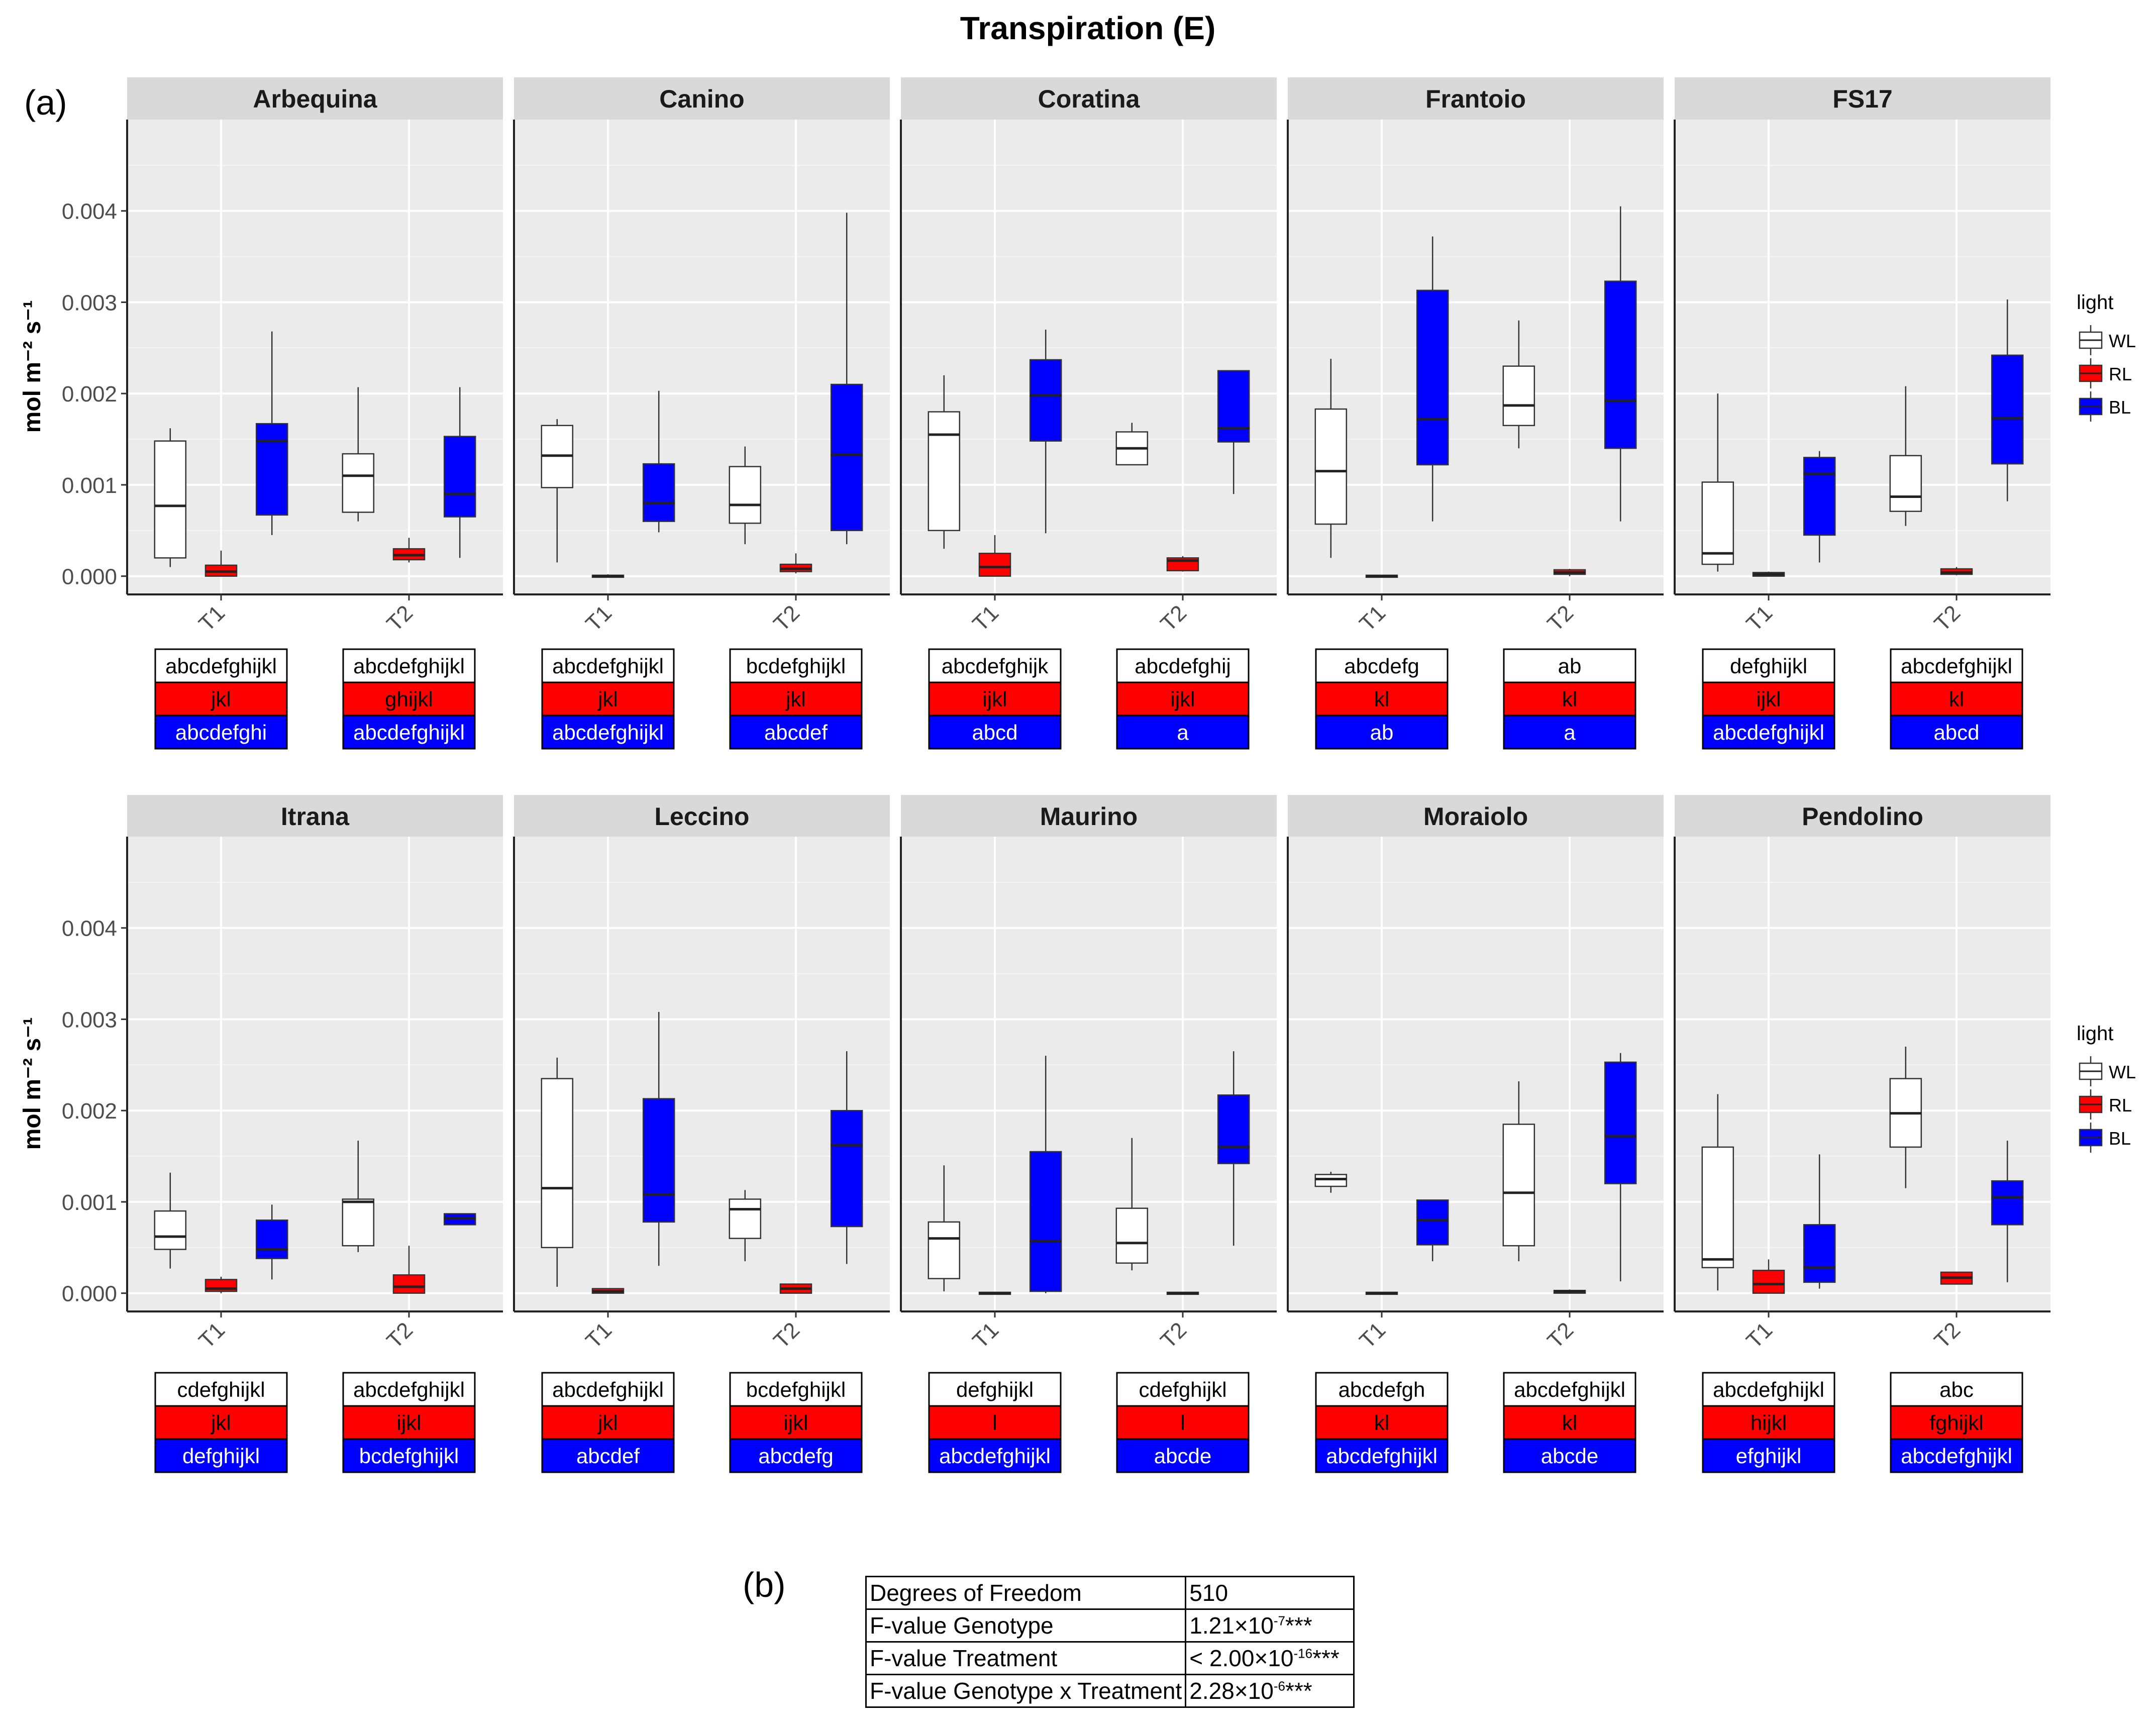  I want to click on x-tick-label: T1, so click(599, 1335).